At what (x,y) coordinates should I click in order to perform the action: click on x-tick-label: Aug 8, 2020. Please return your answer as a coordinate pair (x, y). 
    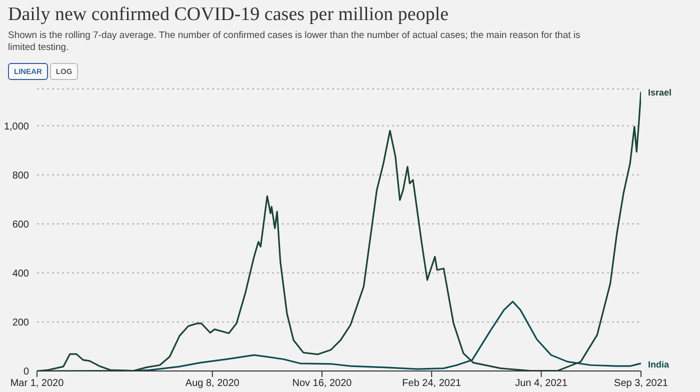
    Looking at the image, I should click on (212, 384).